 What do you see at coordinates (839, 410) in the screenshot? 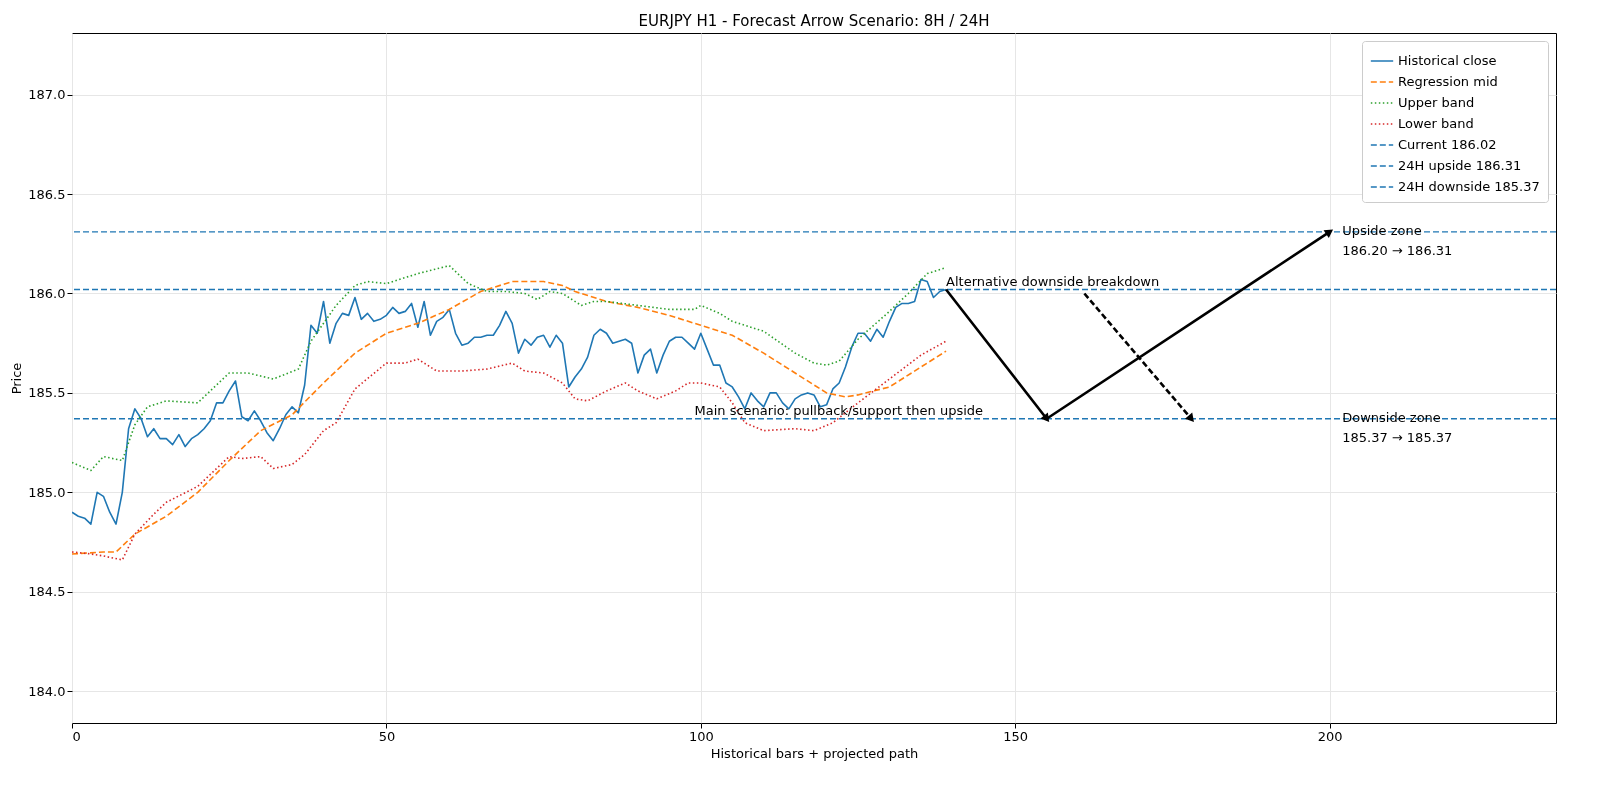
I see `annotation: Main scenario: pullback/support then upside` at bounding box center [839, 410].